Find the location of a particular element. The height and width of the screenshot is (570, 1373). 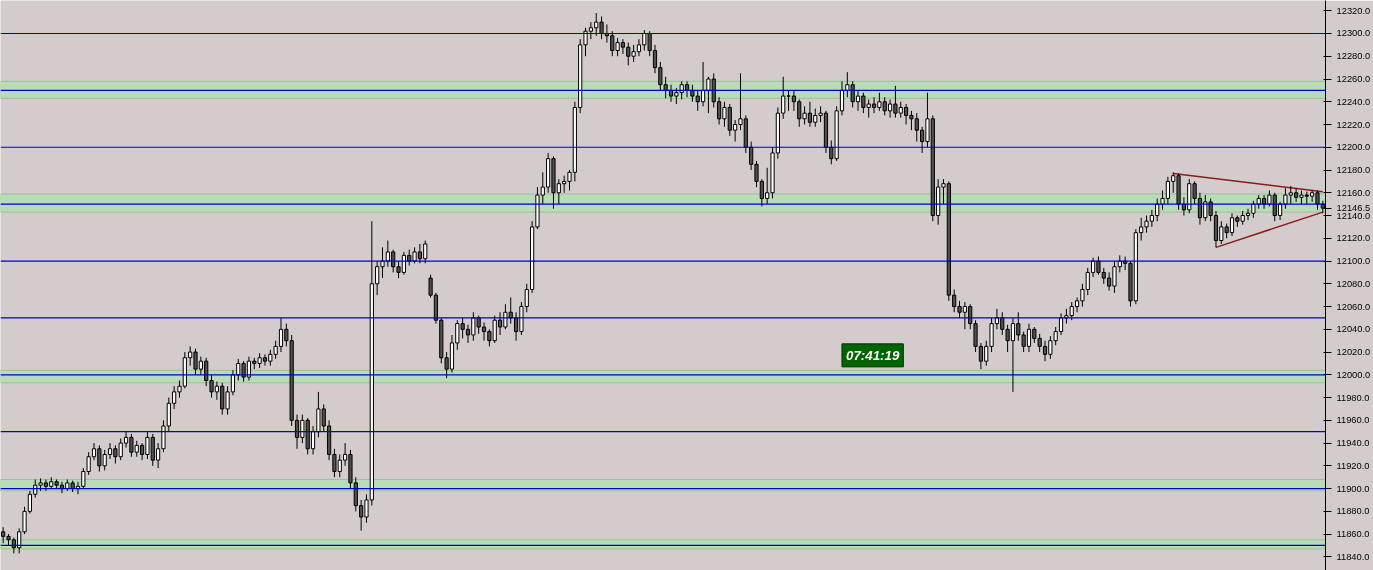

y-tick-label: 11980.0 is located at coordinates (1353, 397).